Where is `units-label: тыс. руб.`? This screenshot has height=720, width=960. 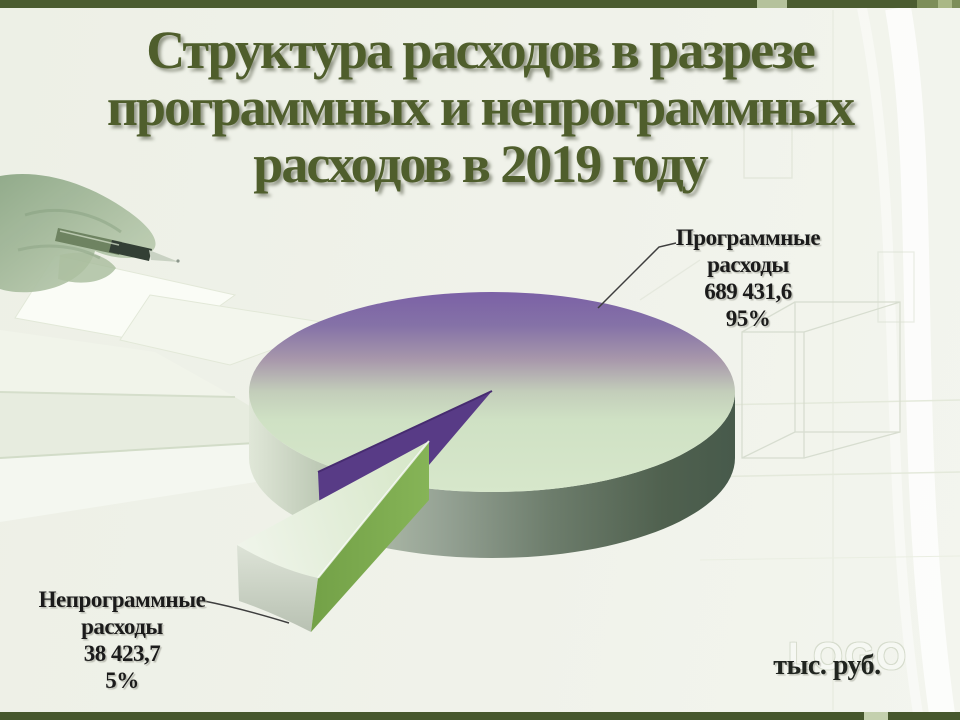 units-label: тыс. руб. is located at coordinates (827, 665).